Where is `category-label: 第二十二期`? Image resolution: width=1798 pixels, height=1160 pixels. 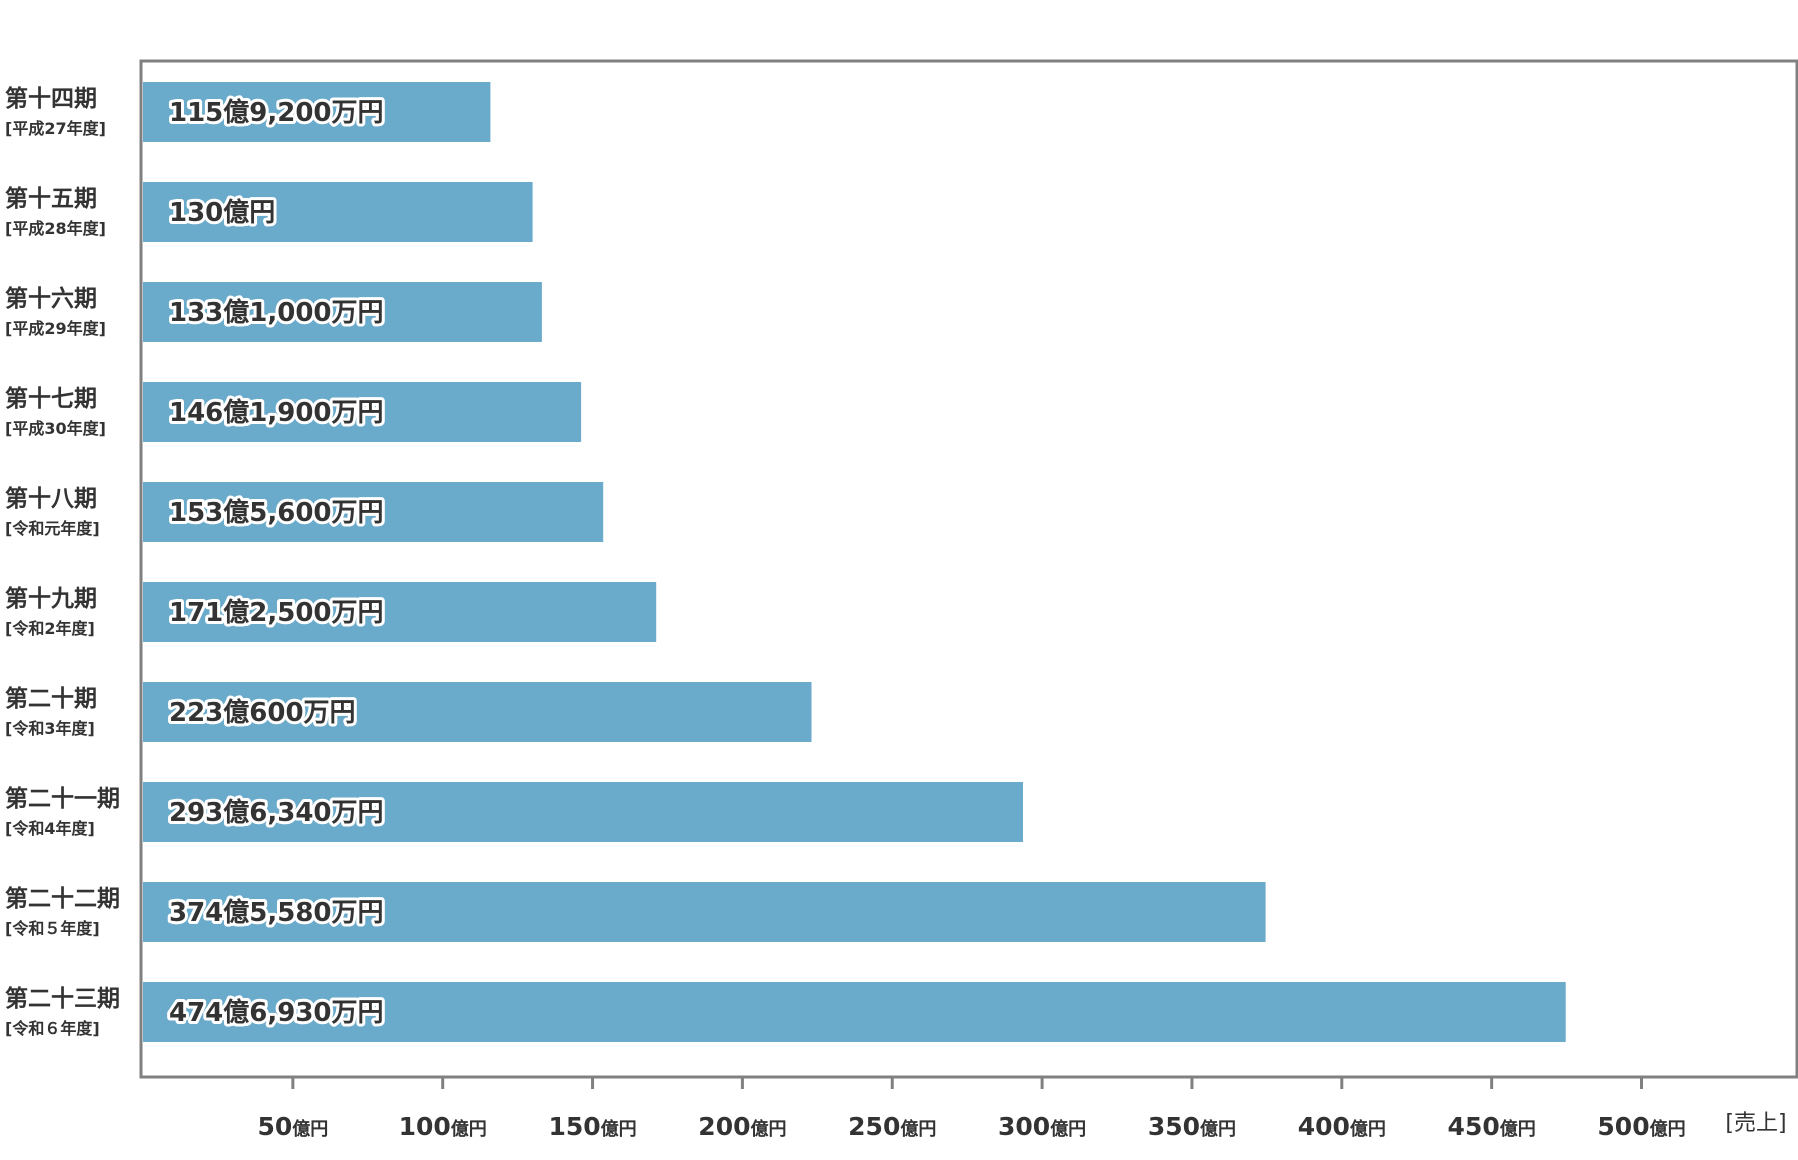
category-label: 第二十二期 is located at coordinates (62, 898).